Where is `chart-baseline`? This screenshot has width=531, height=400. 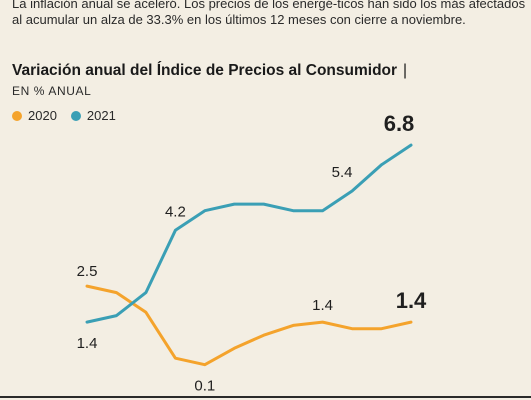 chart-baseline is located at coordinates (265, 397).